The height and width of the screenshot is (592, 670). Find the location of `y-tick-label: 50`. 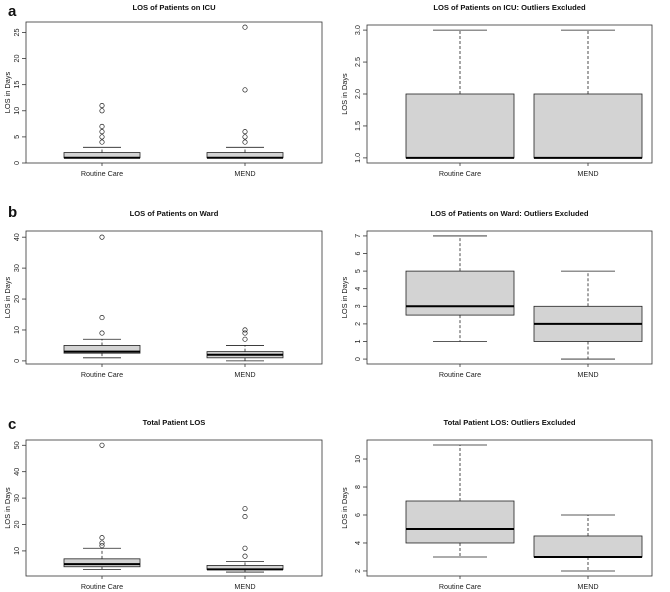

y-tick-label: 50 is located at coordinates (16, 445).